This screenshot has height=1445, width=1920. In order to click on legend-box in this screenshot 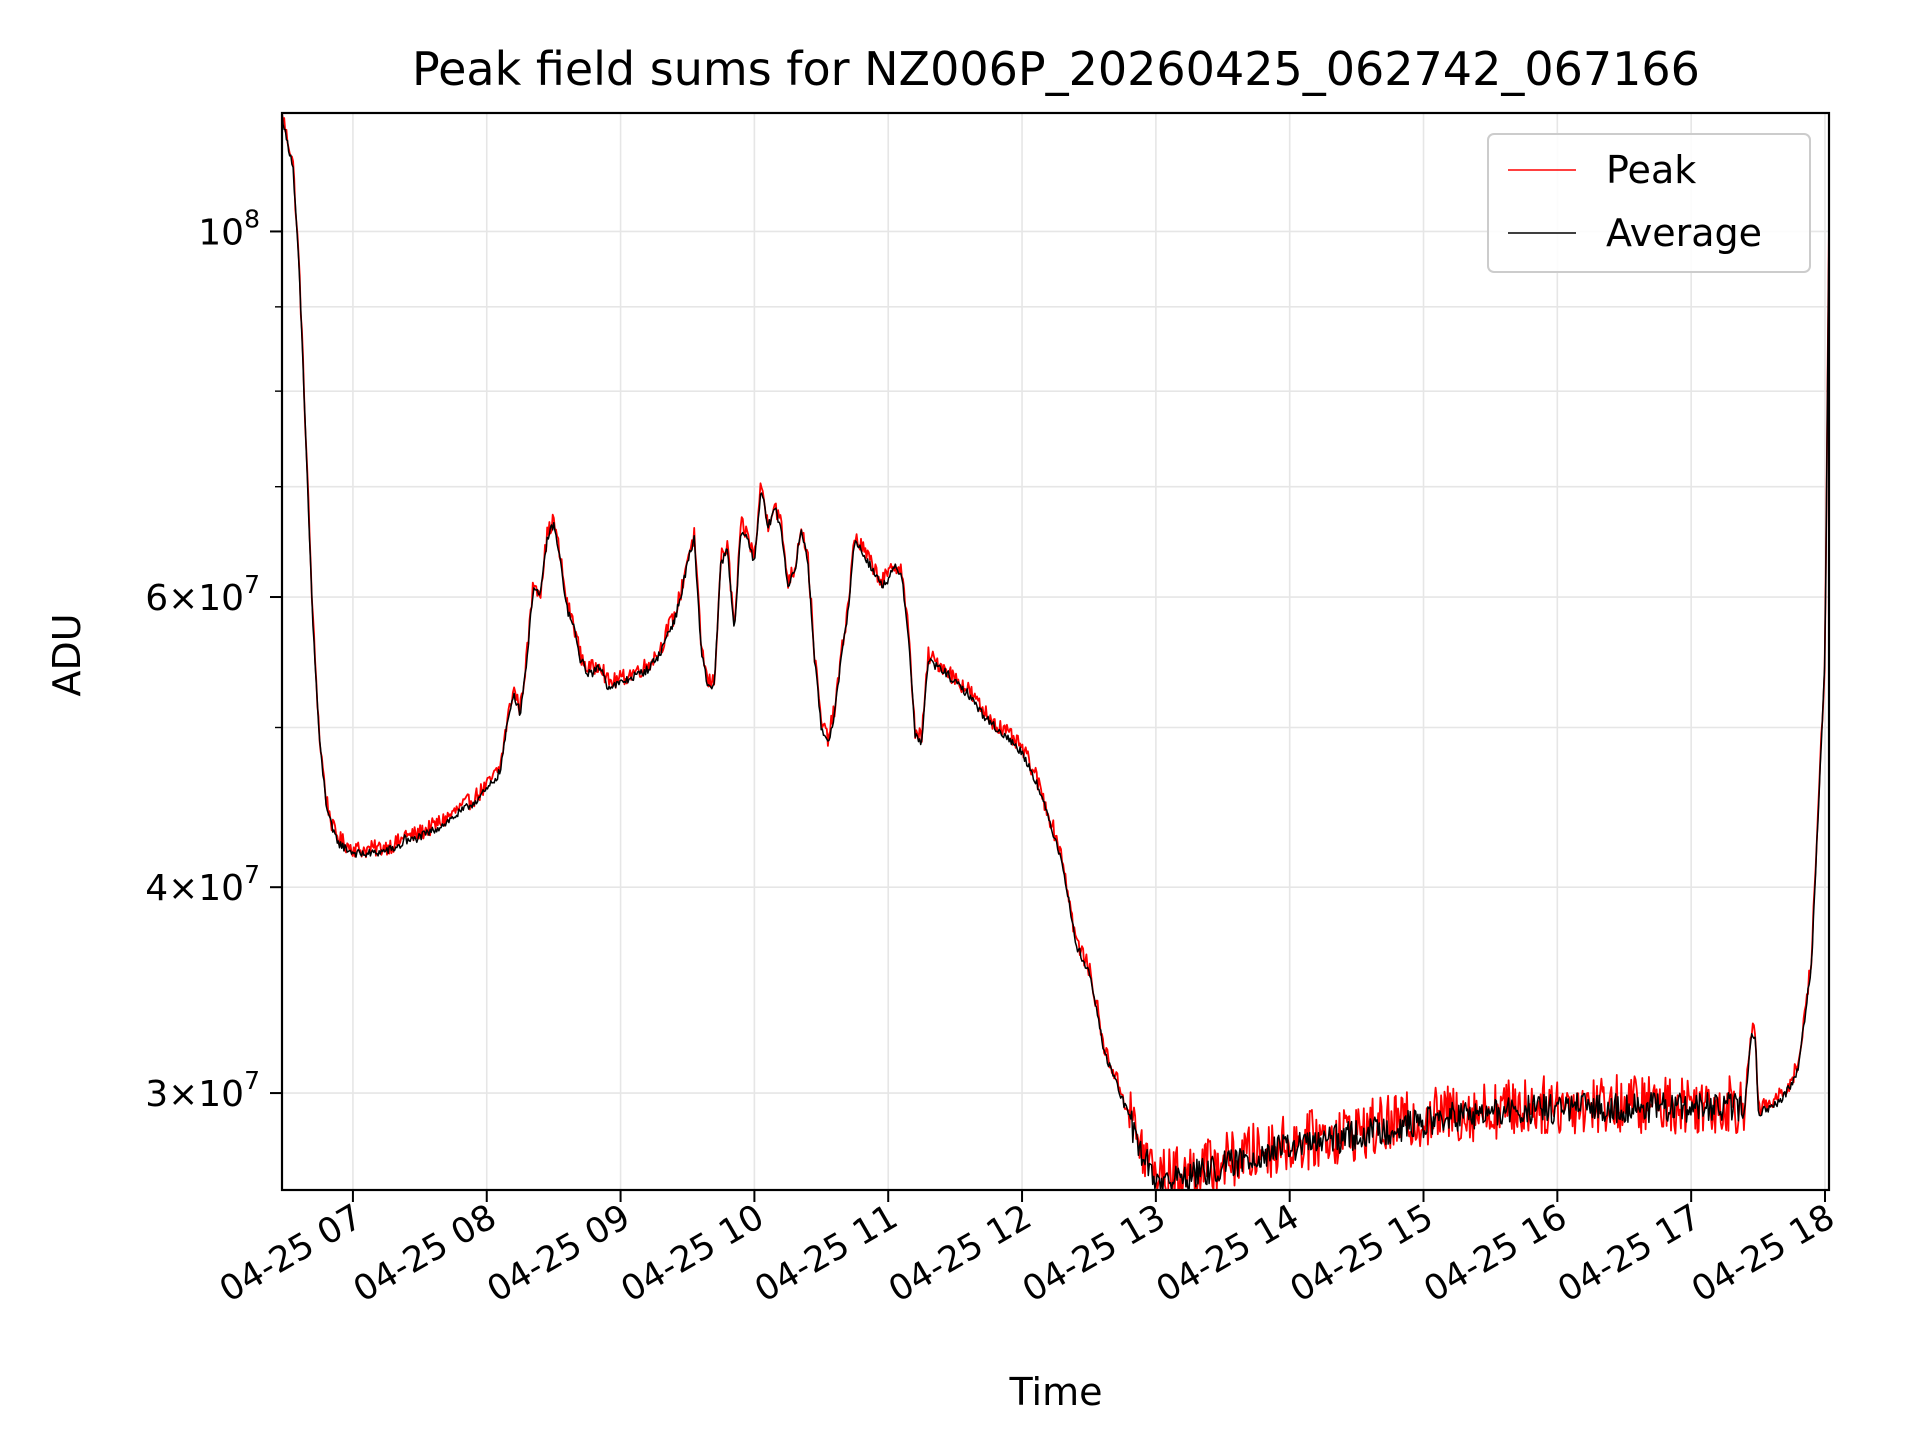, I will do `click(1649, 203)`.